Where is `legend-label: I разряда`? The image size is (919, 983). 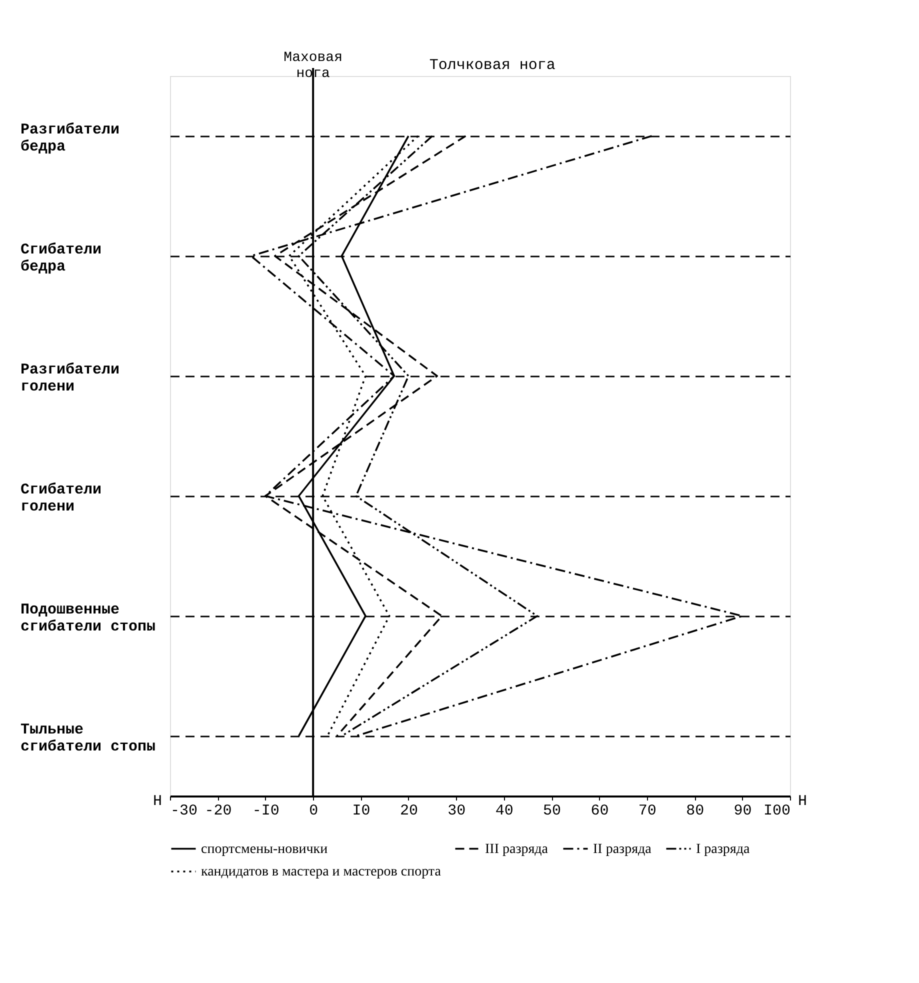 legend-label: I разряда is located at coordinates (723, 849).